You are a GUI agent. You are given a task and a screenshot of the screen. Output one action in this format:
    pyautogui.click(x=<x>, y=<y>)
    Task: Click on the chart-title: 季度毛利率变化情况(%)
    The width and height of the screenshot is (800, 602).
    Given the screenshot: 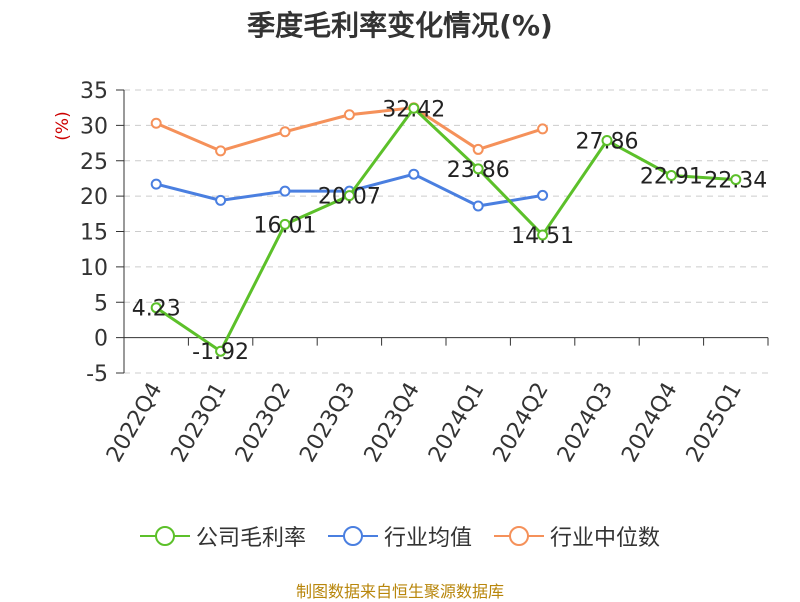 What is the action you would take?
    pyautogui.click(x=400, y=25)
    